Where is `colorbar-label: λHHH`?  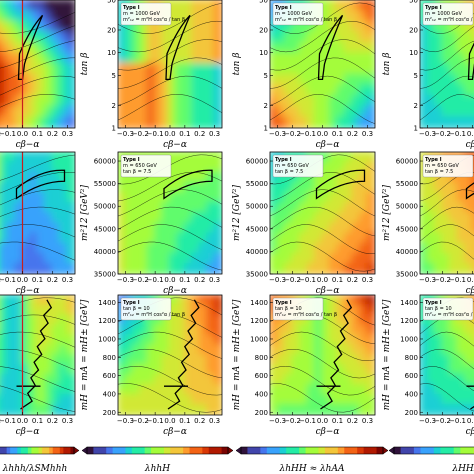
colorbar-label: λHHH is located at coordinates (462, 469).